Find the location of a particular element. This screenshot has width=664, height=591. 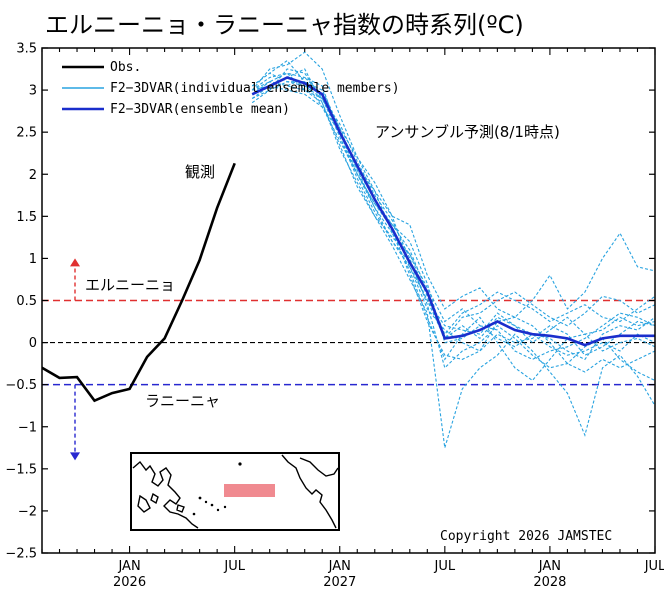

inset-map is located at coordinates (235, 491).